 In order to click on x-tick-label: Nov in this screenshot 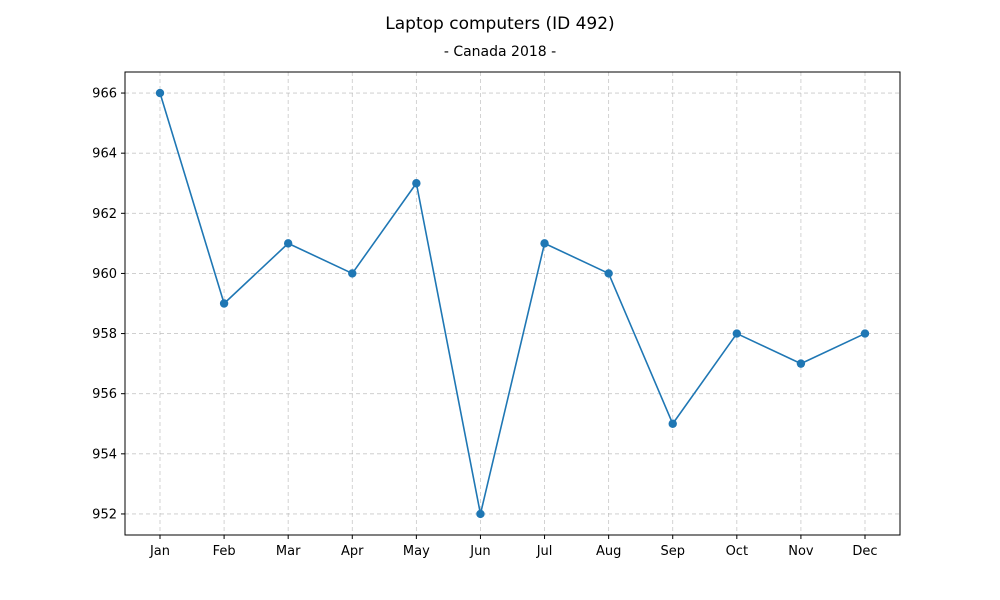, I will do `click(801, 551)`.